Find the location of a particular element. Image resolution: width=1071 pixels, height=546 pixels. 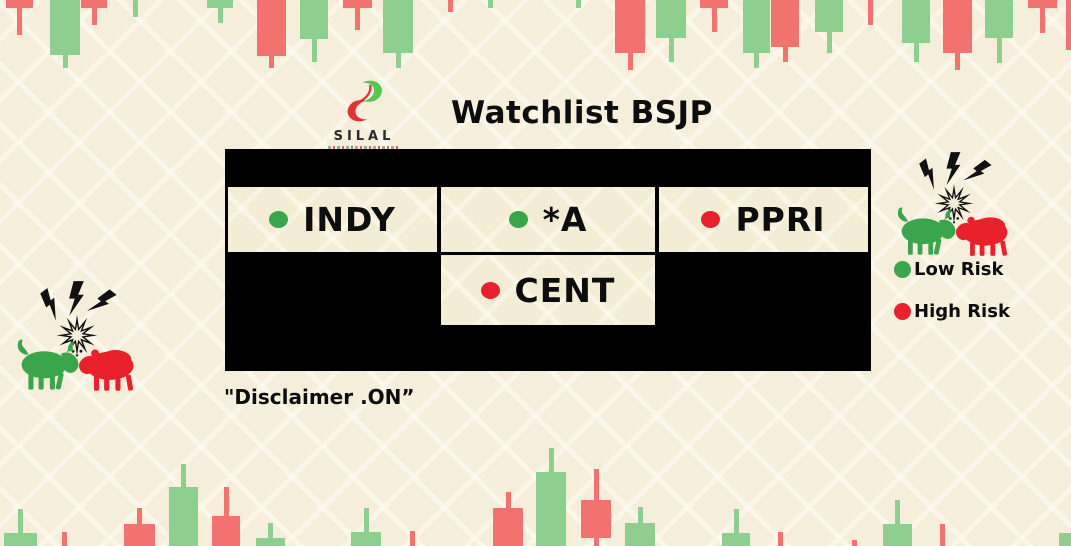

legend-item-high-risk: High Risk is located at coordinates (952, 311).